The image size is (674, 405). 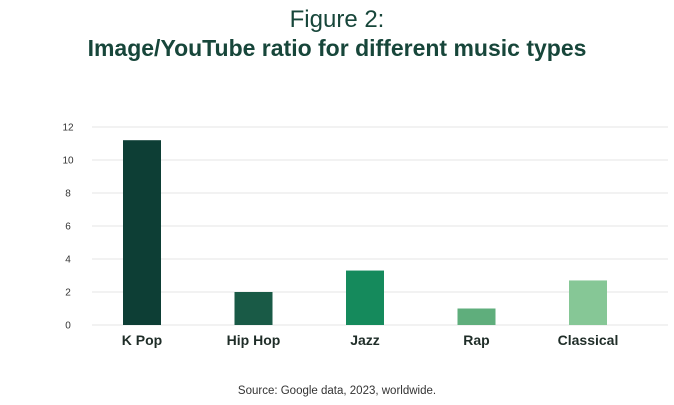 I want to click on y-tick-label: 2, so click(x=68, y=293).